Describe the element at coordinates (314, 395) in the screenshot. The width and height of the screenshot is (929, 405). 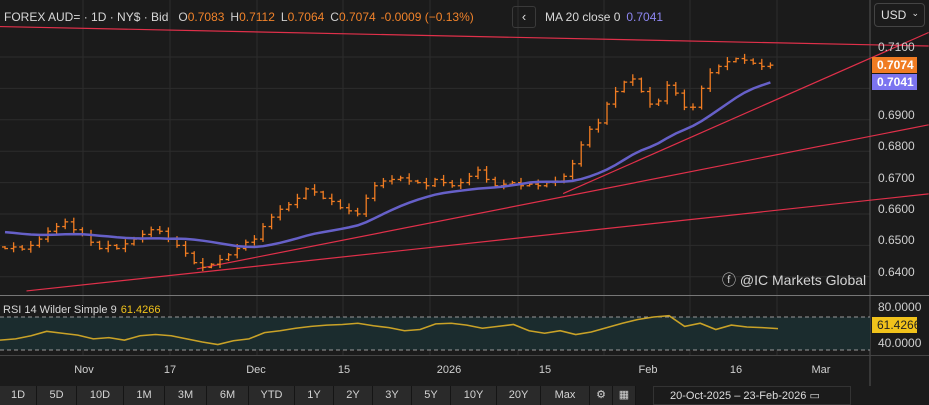
I see `range-button-1y: 1Y` at that location.